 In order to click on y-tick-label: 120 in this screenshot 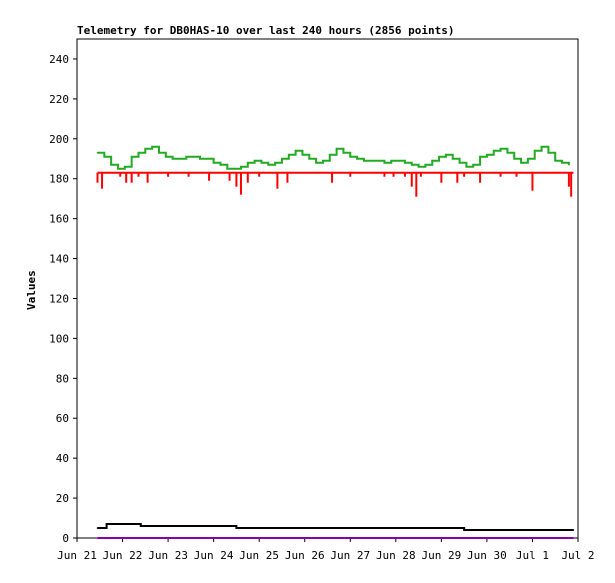, I will do `click(59, 298)`.